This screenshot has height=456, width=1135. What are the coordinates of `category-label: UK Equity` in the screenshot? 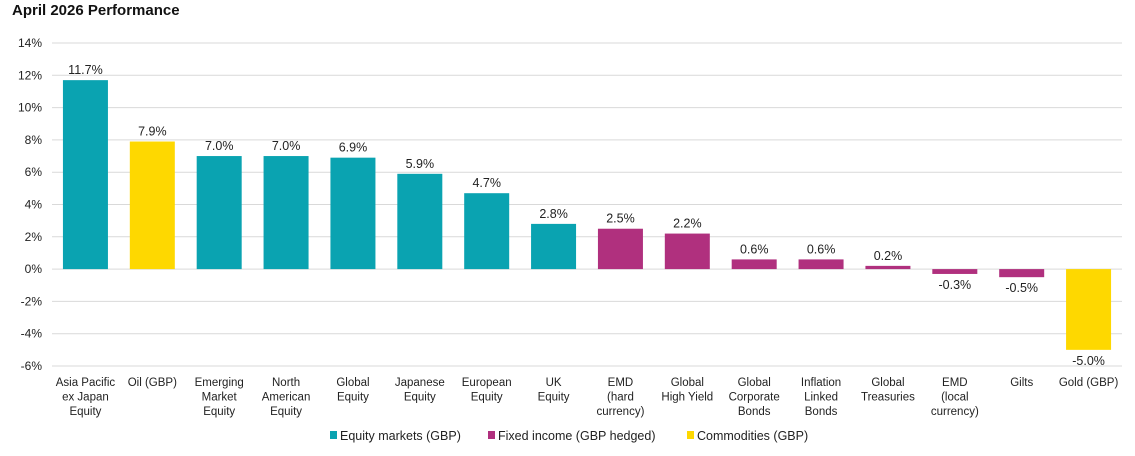 It's located at (554, 390).